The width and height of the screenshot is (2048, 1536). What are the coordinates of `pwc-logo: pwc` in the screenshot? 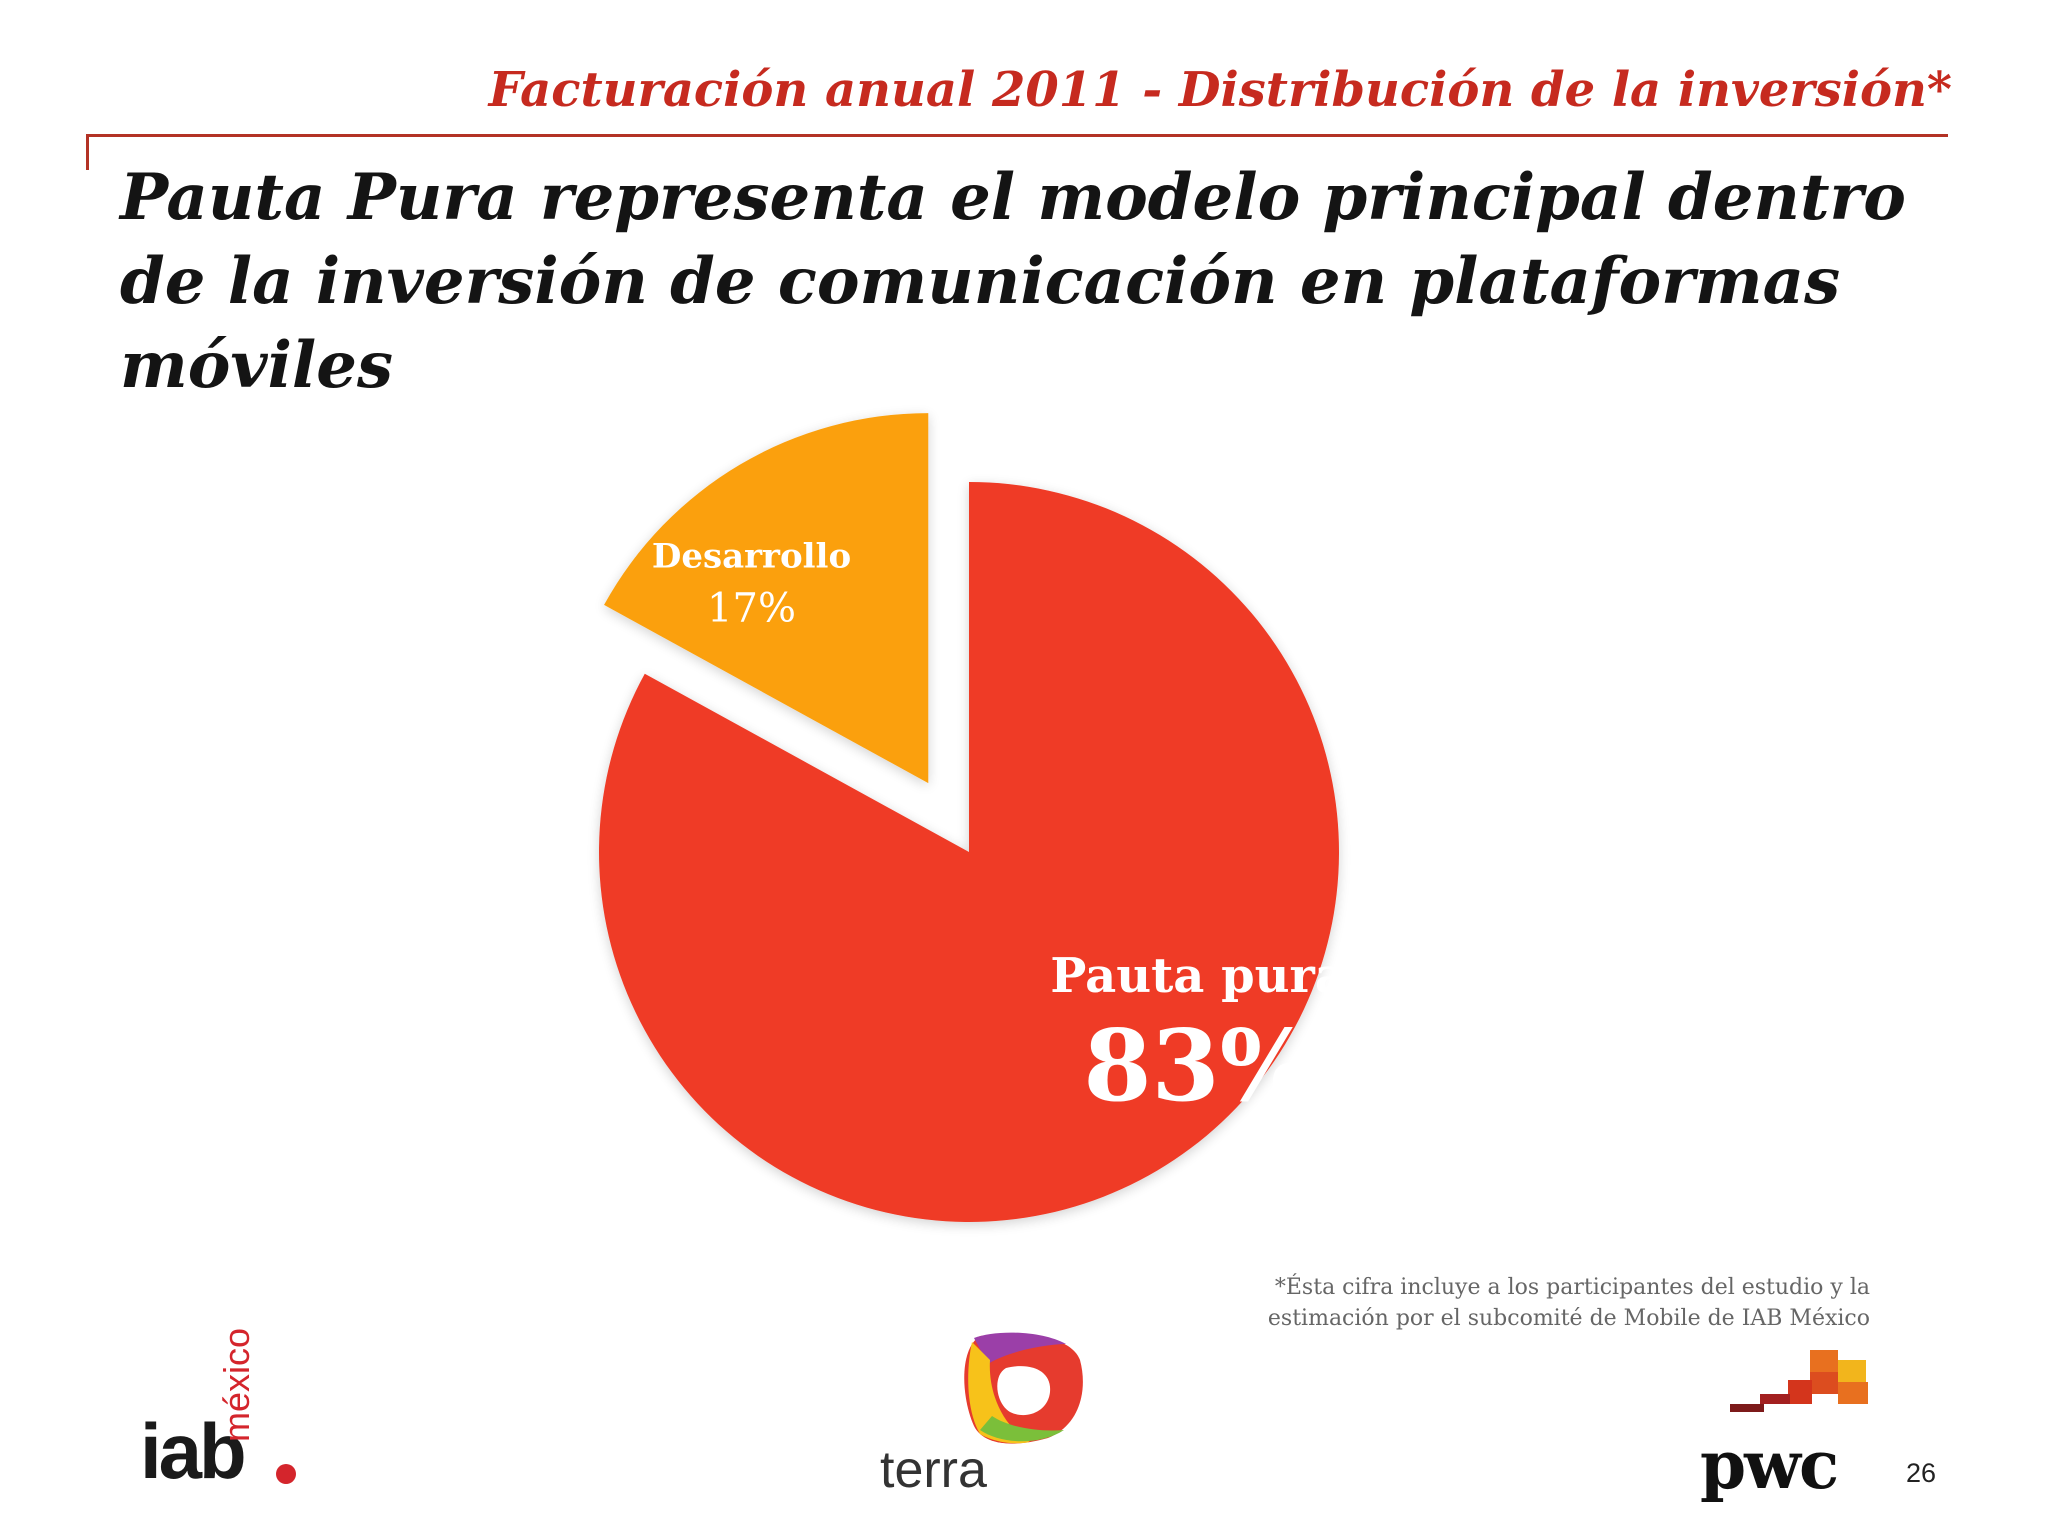 It's located at (1790, 1427).